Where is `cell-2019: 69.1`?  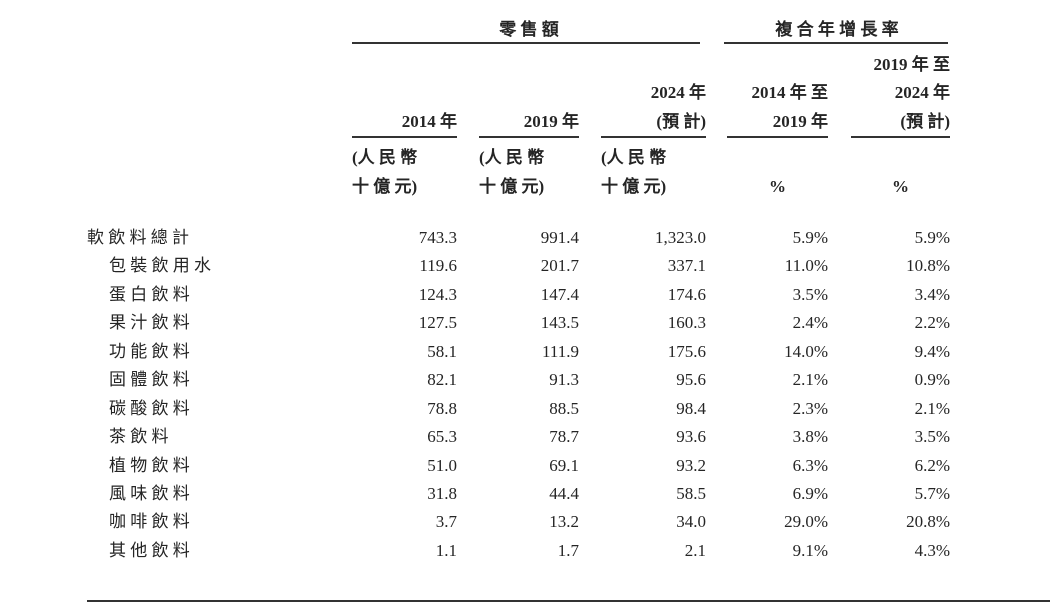 cell-2019: 69.1 is located at coordinates (564, 465).